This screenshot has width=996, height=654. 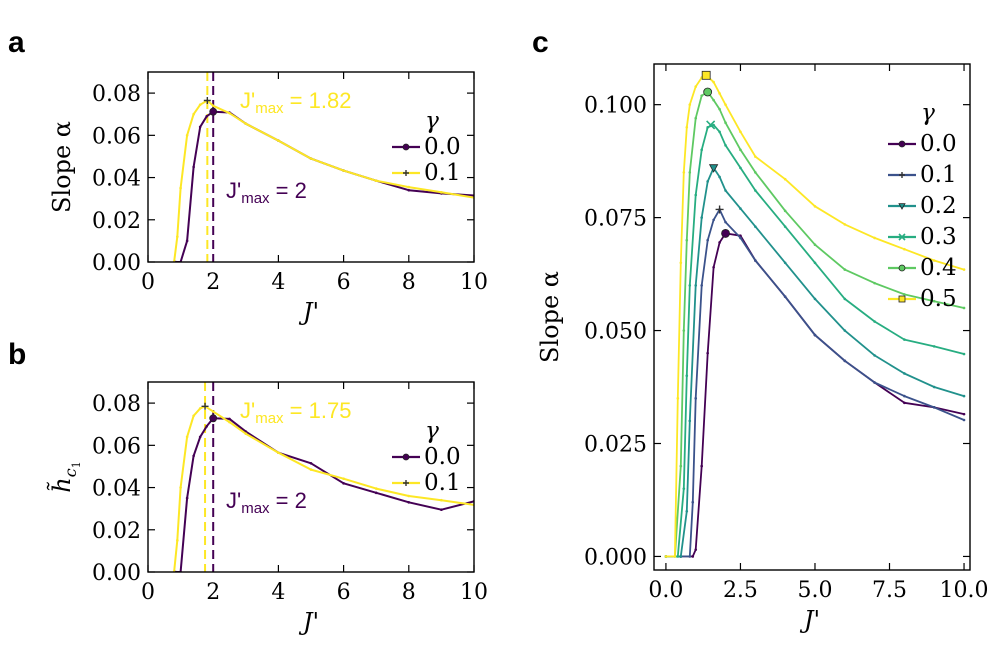 I want to click on annotation-b-1: J'max = 2, so click(x=266, y=502).